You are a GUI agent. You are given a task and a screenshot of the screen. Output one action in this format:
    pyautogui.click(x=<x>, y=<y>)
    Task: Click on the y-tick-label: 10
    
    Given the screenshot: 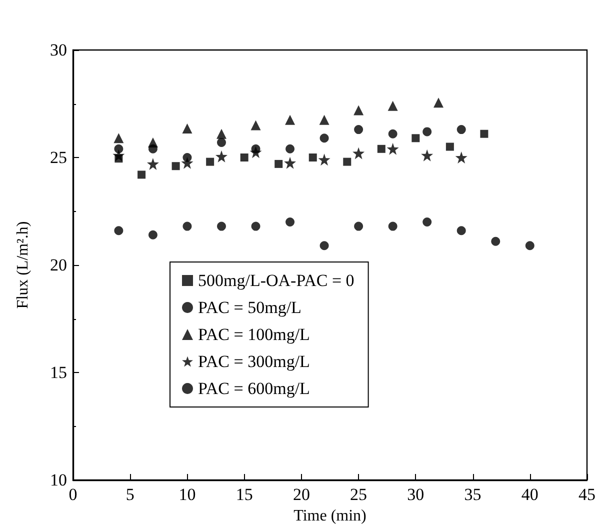 What is the action you would take?
    pyautogui.click(x=58, y=480)
    